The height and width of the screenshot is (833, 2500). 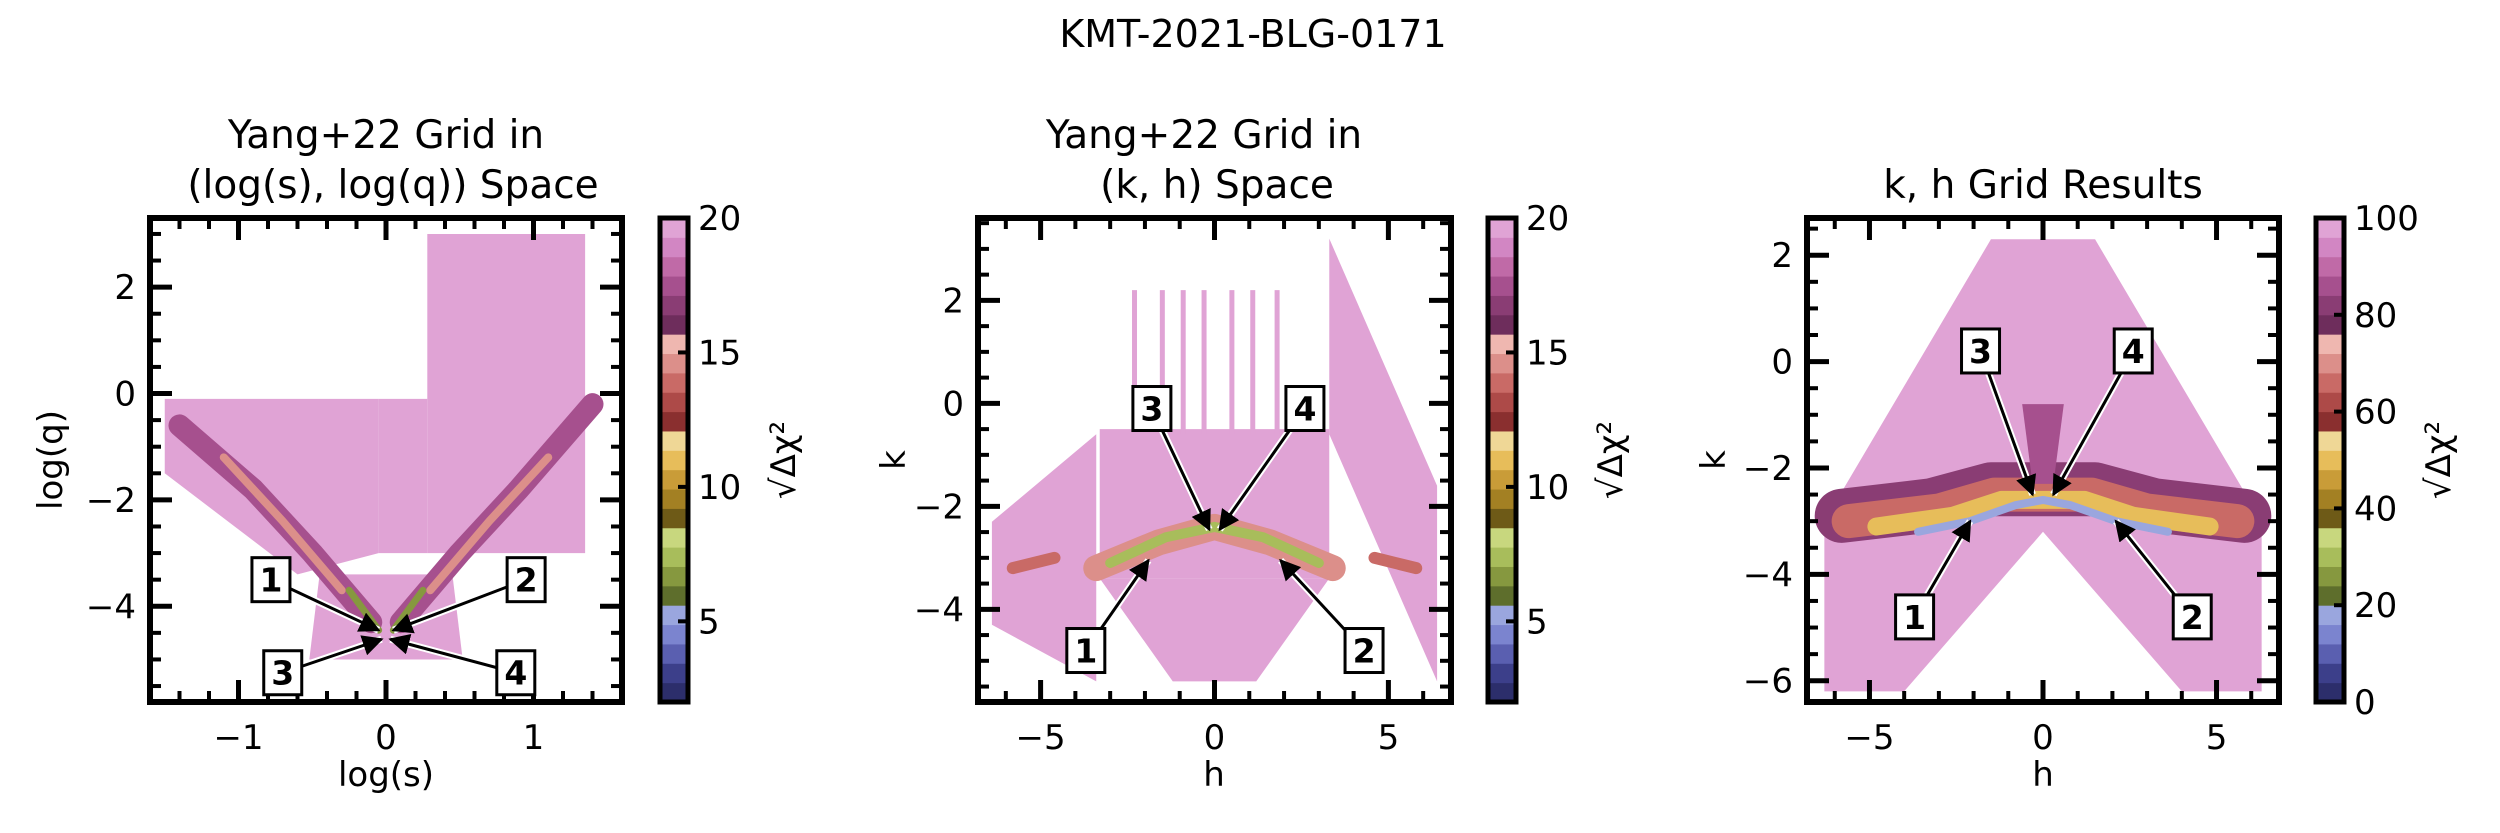 What do you see at coordinates (526, 580) in the screenshot?
I see `annotation-label-2: 2` at bounding box center [526, 580].